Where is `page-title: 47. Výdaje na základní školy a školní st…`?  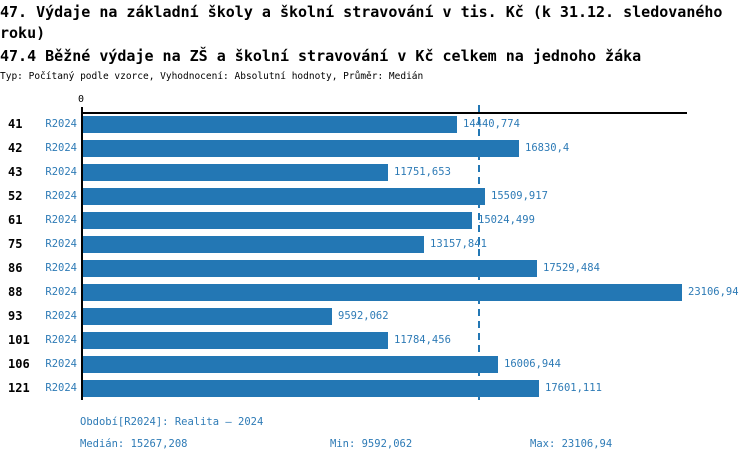
page-title: 47. Výdaje na základní školy a školní st… is located at coordinates (361, 22).